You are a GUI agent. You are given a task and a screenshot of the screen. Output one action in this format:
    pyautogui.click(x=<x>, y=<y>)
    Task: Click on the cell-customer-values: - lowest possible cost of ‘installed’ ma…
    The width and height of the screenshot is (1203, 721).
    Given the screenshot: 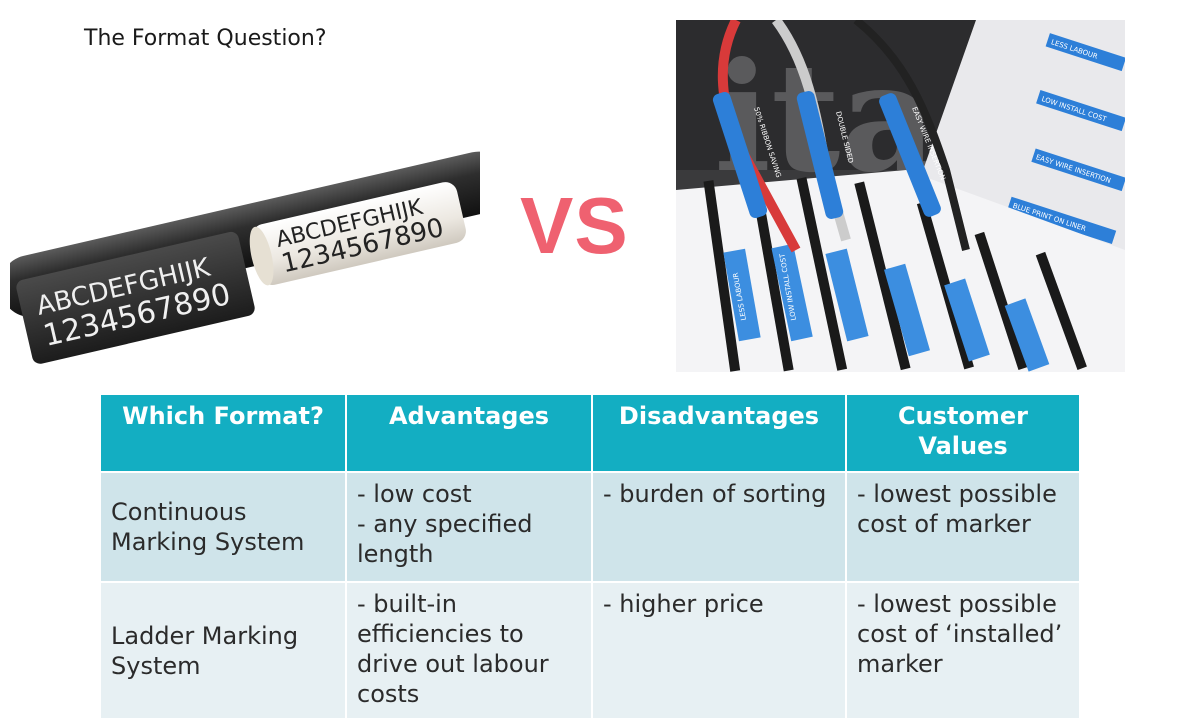 What is the action you would take?
    pyautogui.click(x=963, y=650)
    